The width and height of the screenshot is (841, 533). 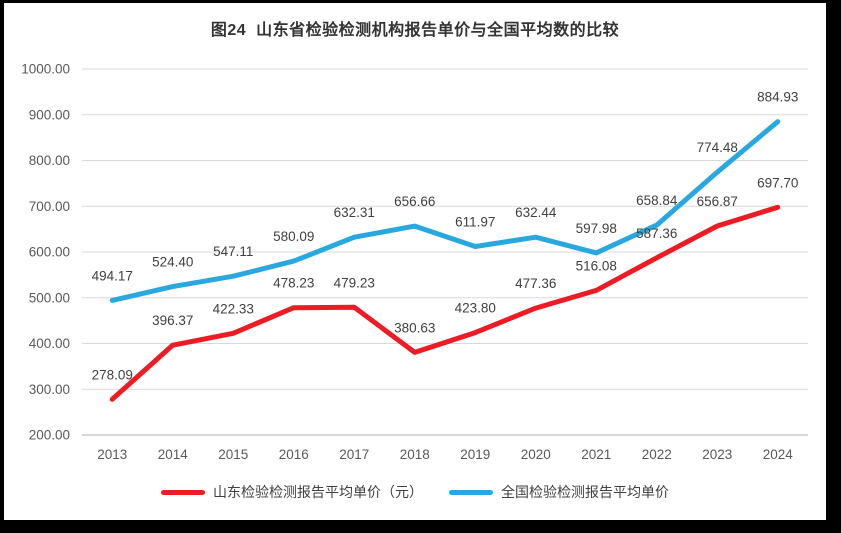 What do you see at coordinates (49, 114) in the screenshot?
I see `y-tick-label: 900.00` at bounding box center [49, 114].